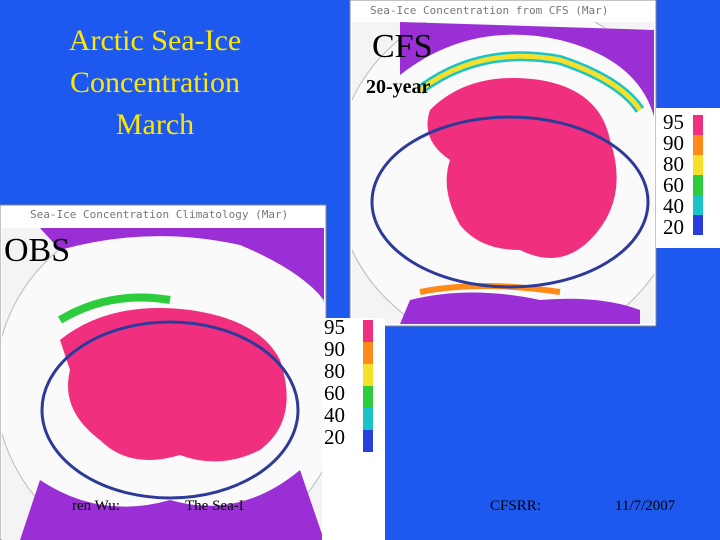 This screenshot has height=540, width=720. I want to click on footer-date: 11/7/2007, so click(645, 506).